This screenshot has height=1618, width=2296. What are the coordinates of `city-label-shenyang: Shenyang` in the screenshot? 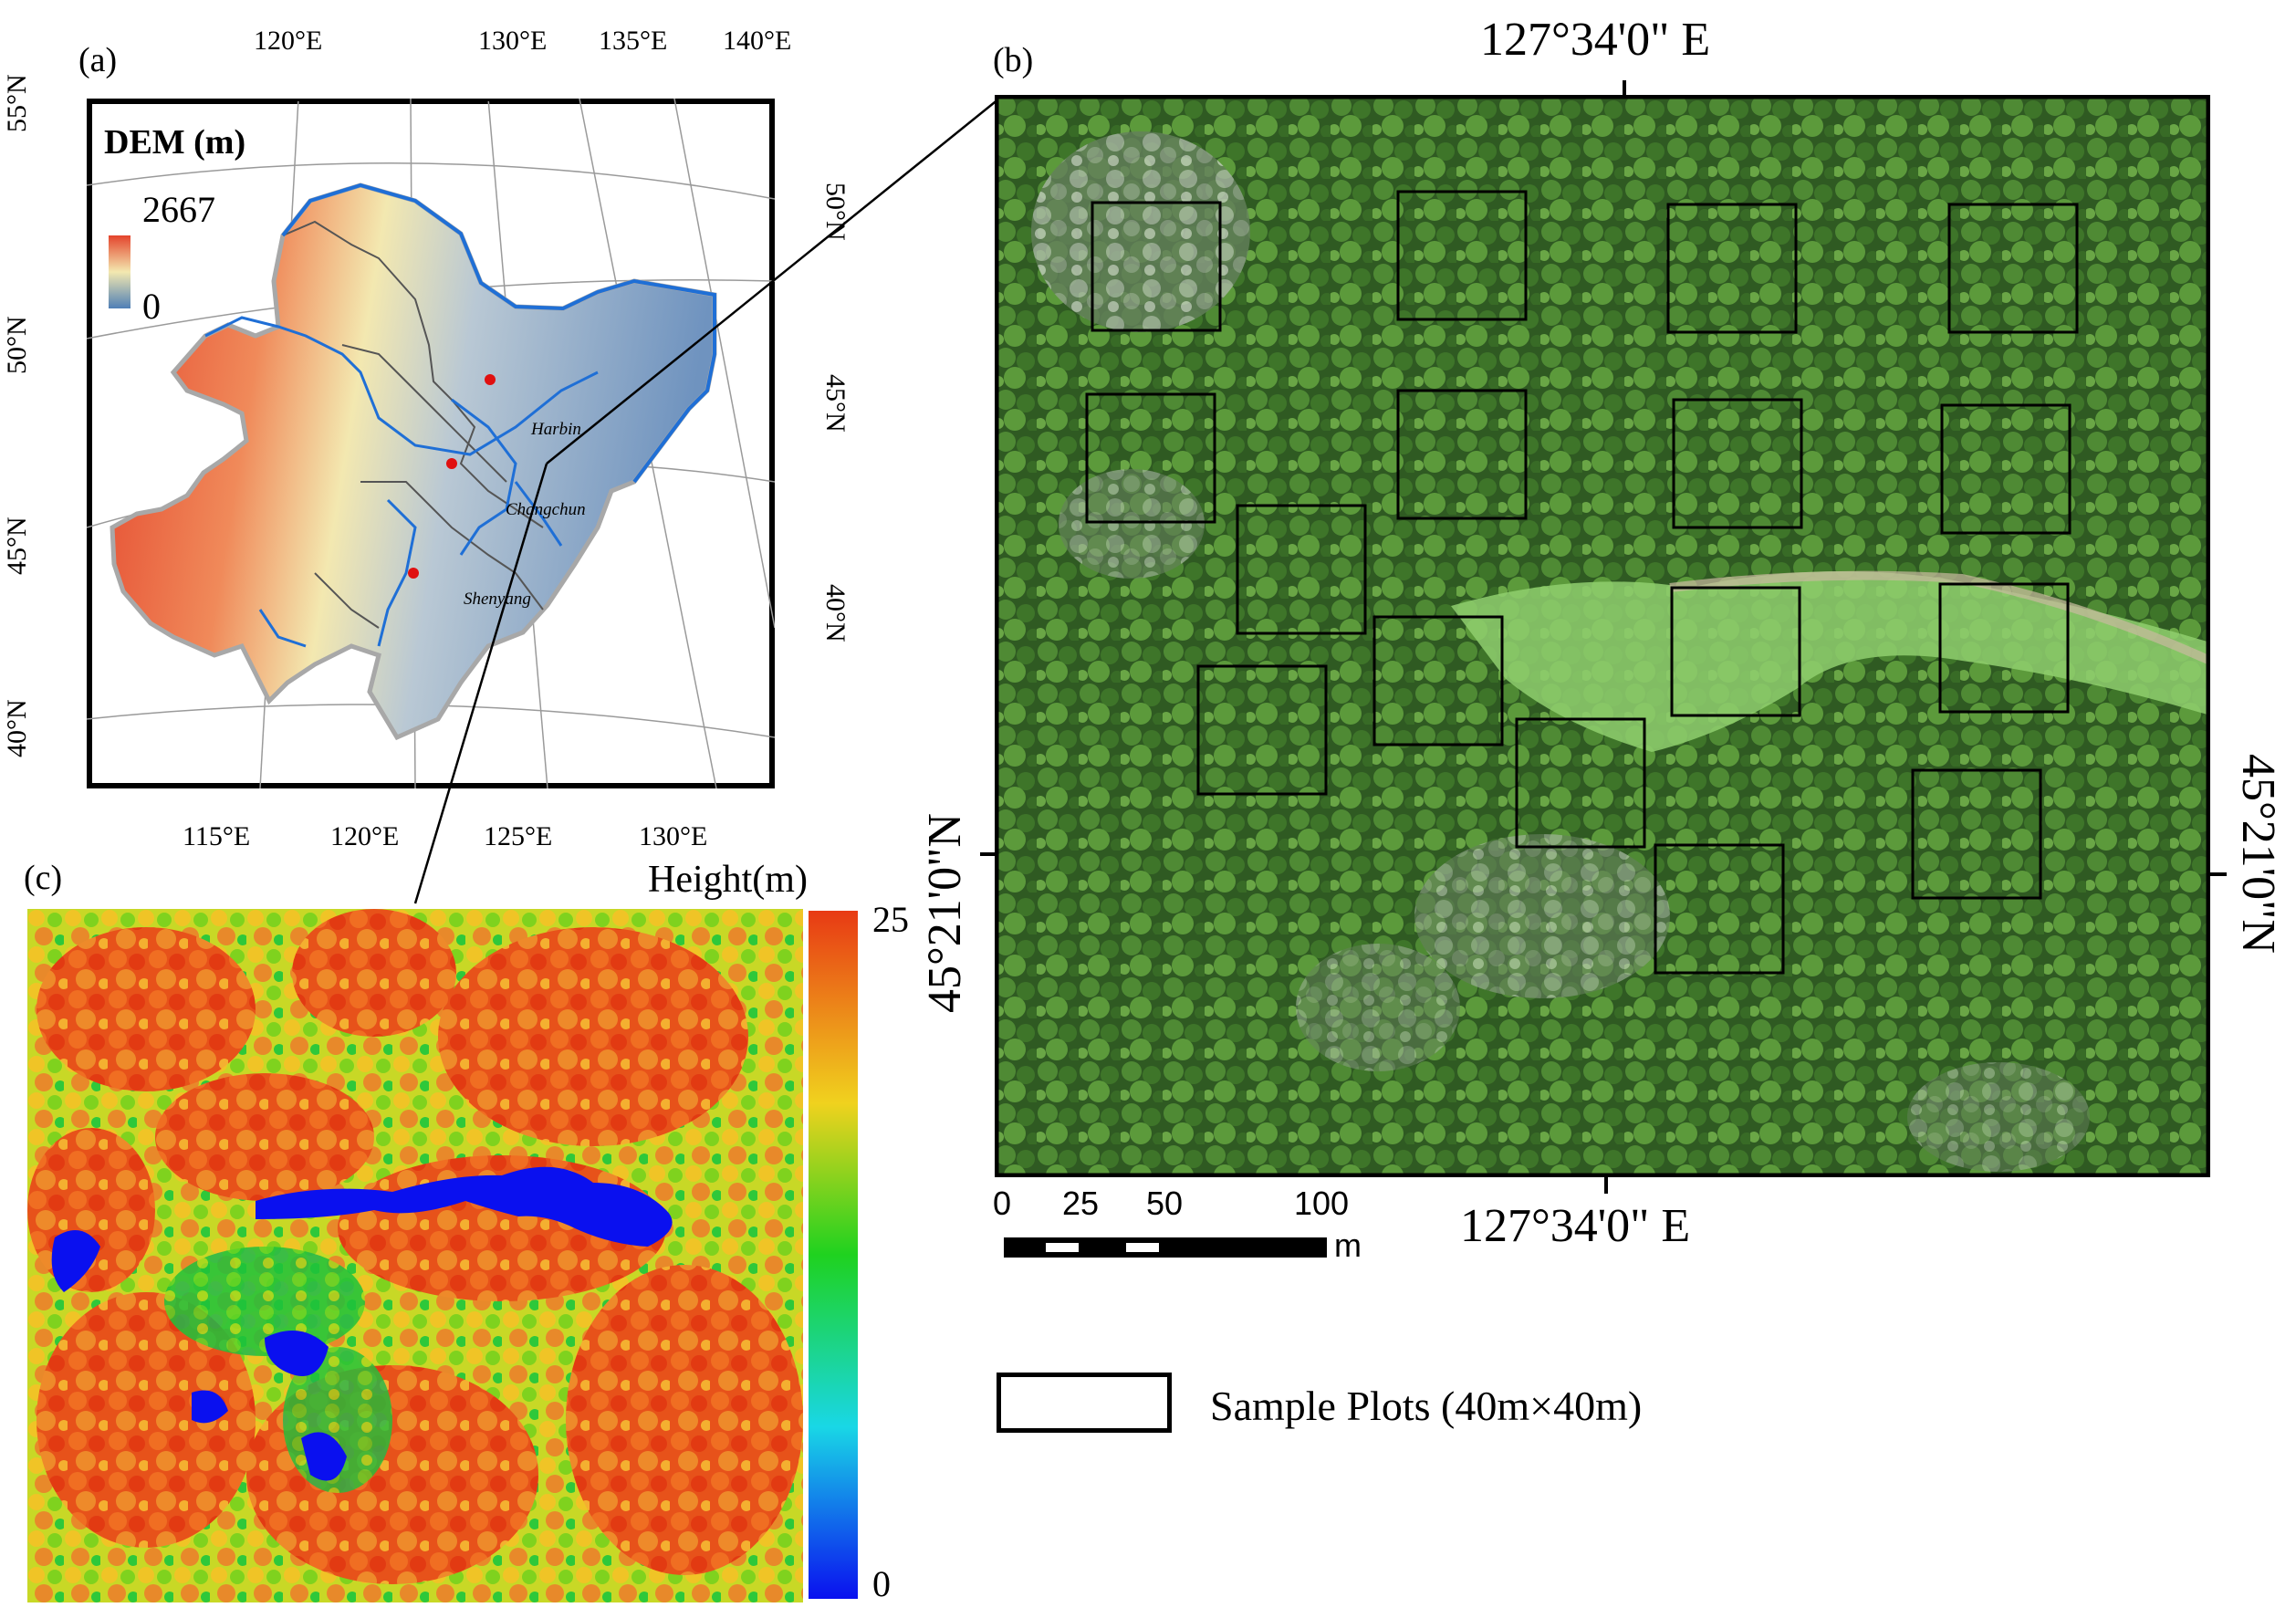 It's located at (498, 599).